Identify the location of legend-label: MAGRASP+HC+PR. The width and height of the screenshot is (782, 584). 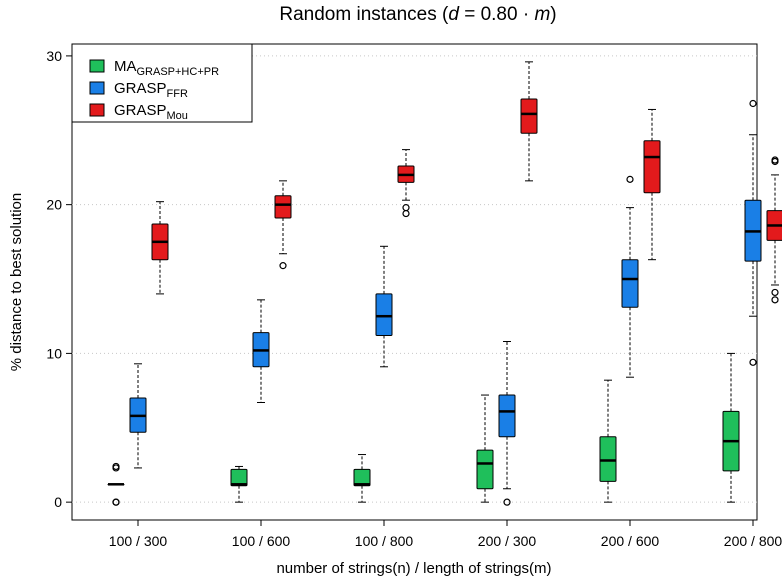
(166, 68).